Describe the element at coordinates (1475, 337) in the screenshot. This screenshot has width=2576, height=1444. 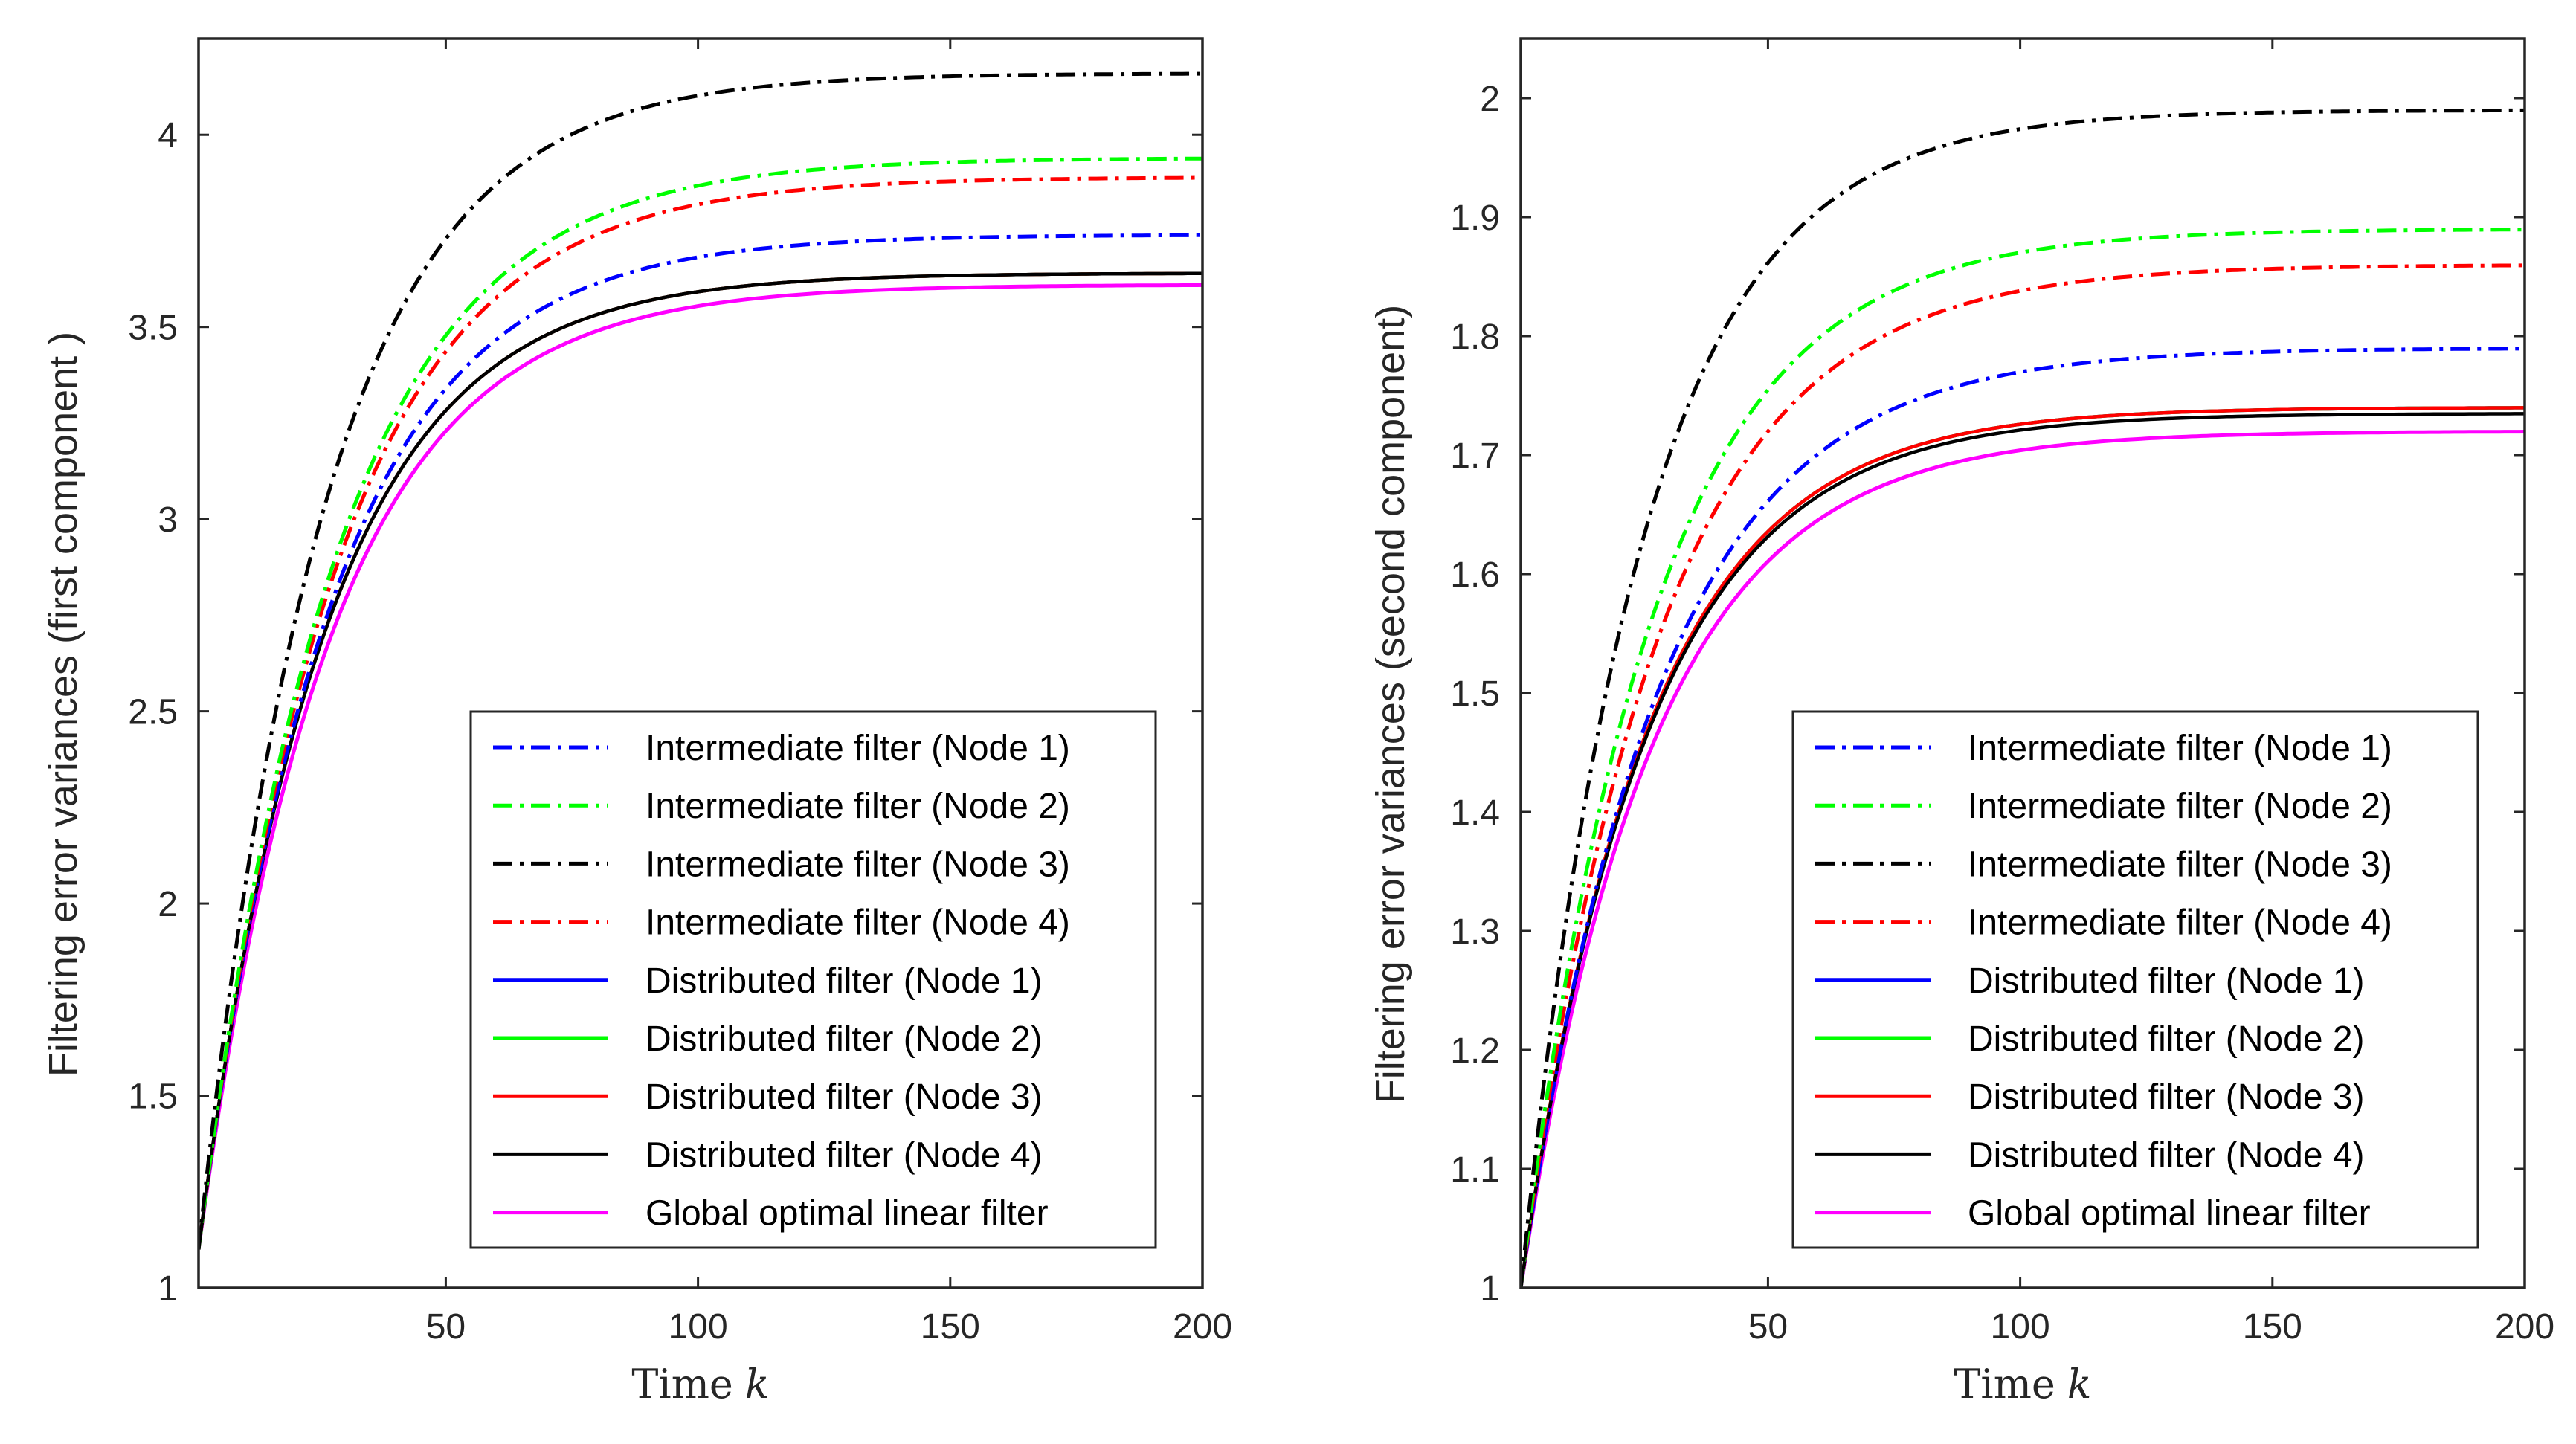
I see `y-tick-label: 1.8` at that location.